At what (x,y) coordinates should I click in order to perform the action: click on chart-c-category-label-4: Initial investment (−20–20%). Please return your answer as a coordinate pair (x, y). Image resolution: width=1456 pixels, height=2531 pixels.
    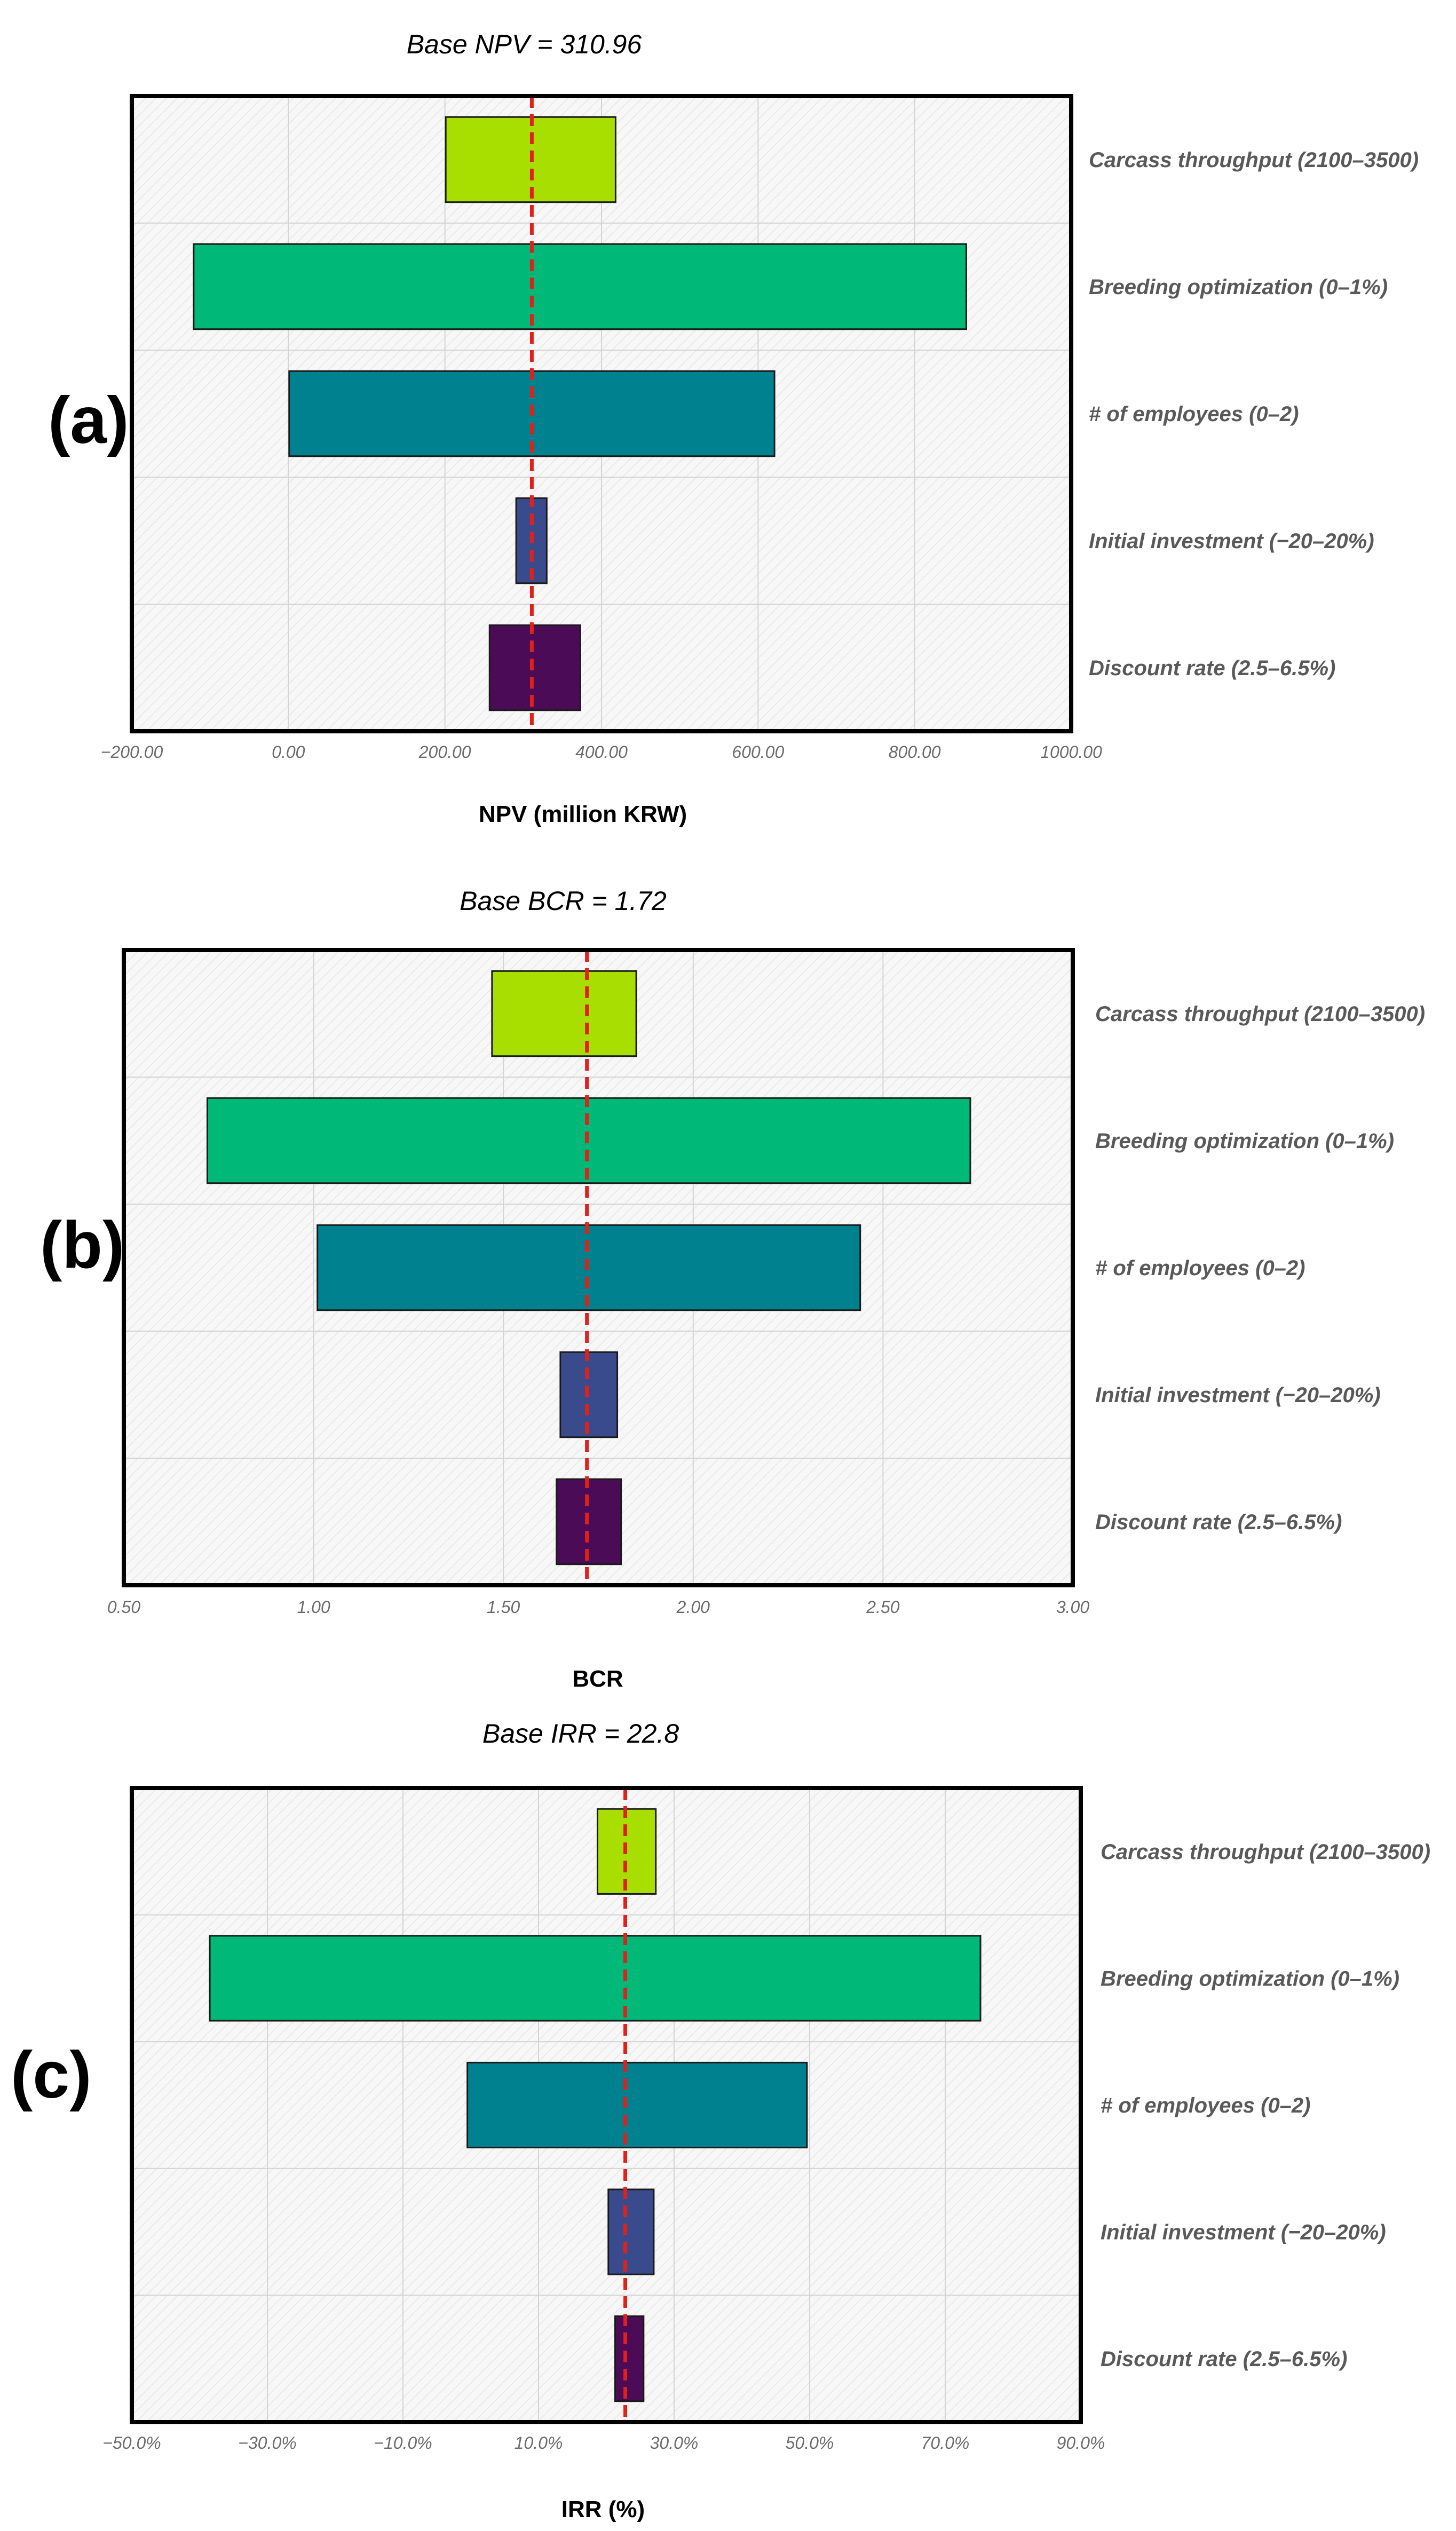
    Looking at the image, I should click on (1243, 2233).